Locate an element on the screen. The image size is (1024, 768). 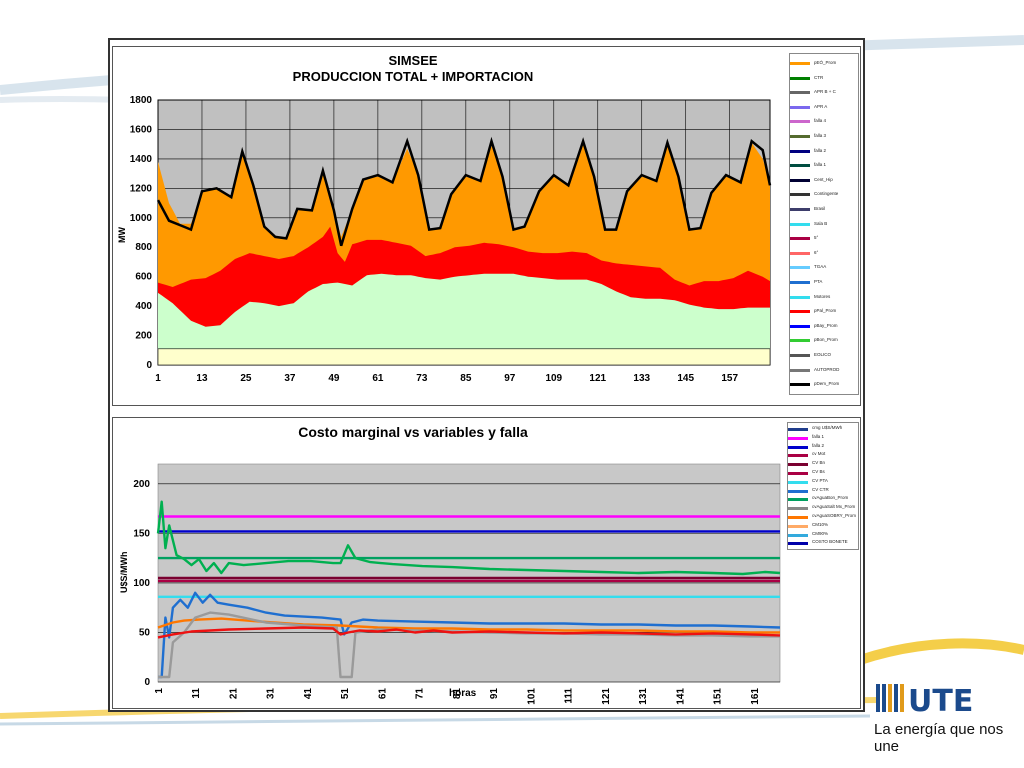
chart2-legend-item: cvAguaSOBRY_Prom is located at coordinates (823, 519).